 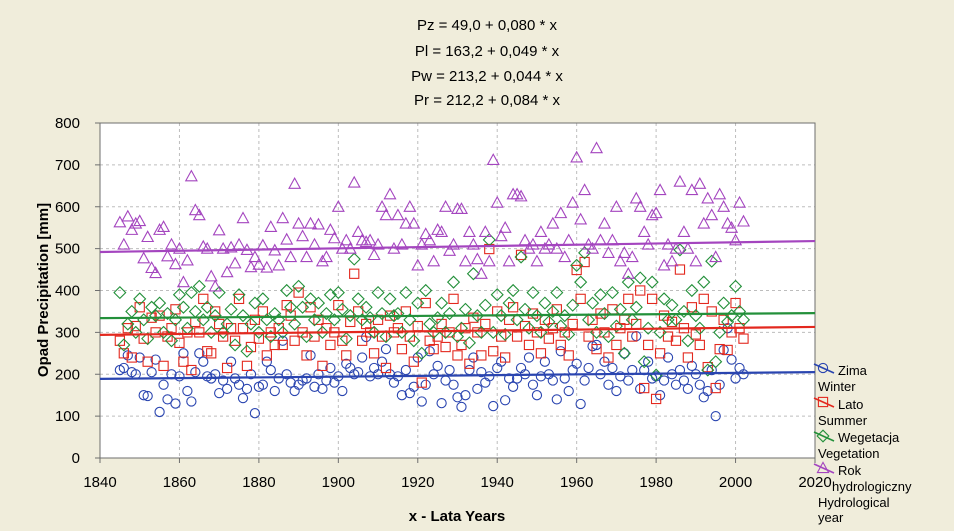 What do you see at coordinates (99, 482) in the screenshot?
I see `x-tick-label: 1840` at bounding box center [99, 482].